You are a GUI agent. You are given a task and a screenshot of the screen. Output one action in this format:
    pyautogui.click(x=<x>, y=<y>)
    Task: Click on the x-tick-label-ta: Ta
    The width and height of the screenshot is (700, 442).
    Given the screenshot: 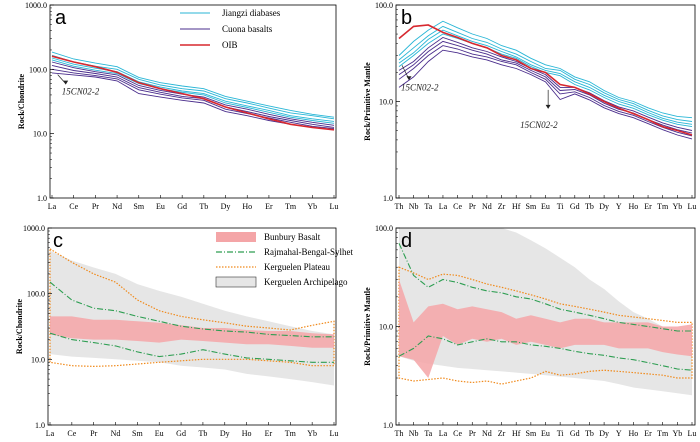 What is the action you would take?
    pyautogui.click(x=428, y=206)
    